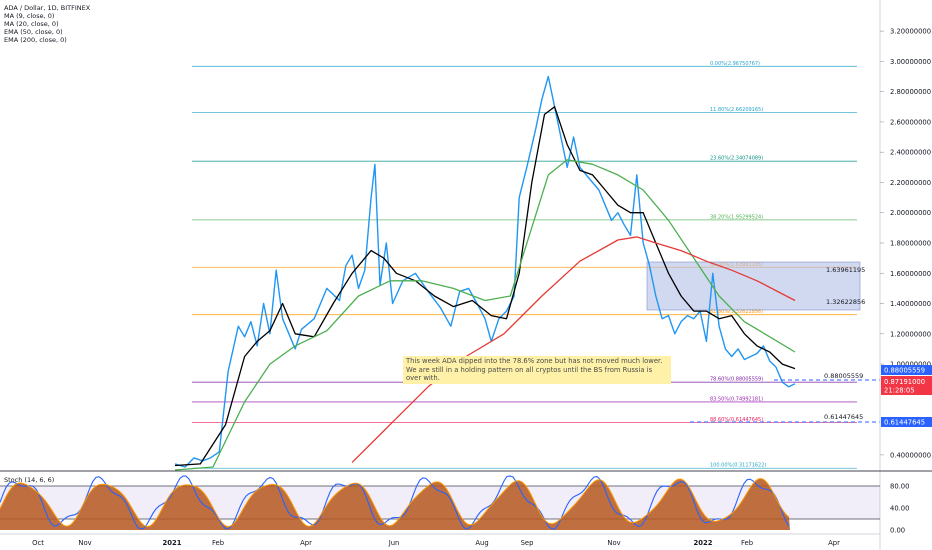 The image size is (932, 550). What do you see at coordinates (84, 543) in the screenshot?
I see `time-label-1: Nov` at bounding box center [84, 543].